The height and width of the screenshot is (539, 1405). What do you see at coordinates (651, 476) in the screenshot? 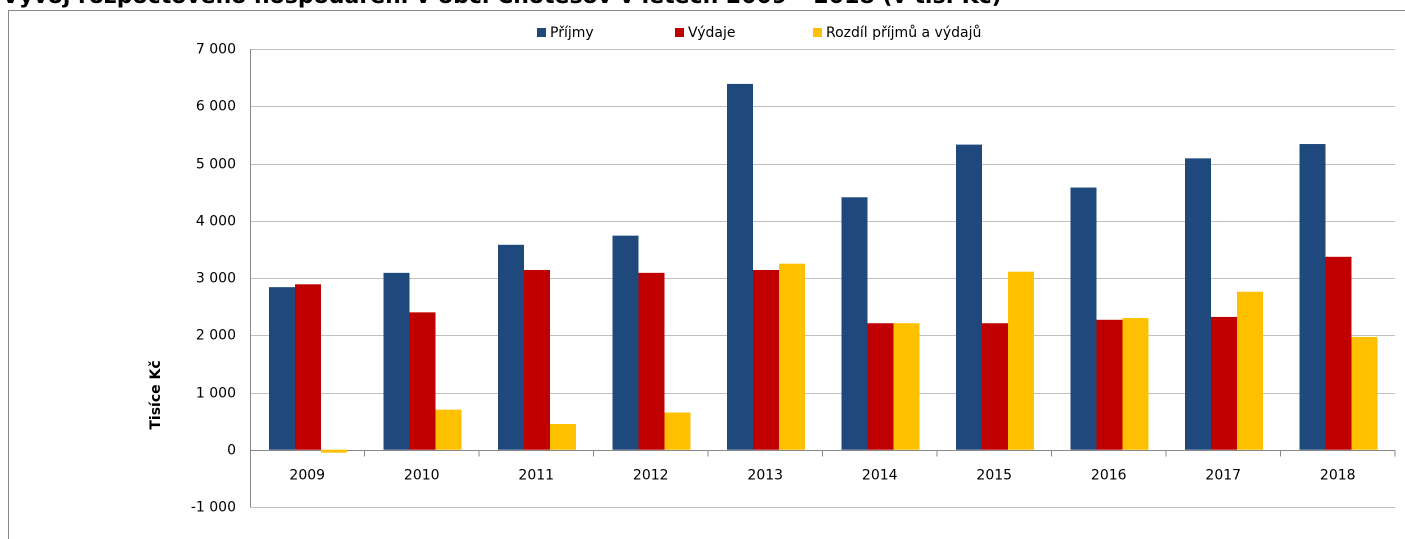
I see `x-tick-label: 2012` at bounding box center [651, 476].